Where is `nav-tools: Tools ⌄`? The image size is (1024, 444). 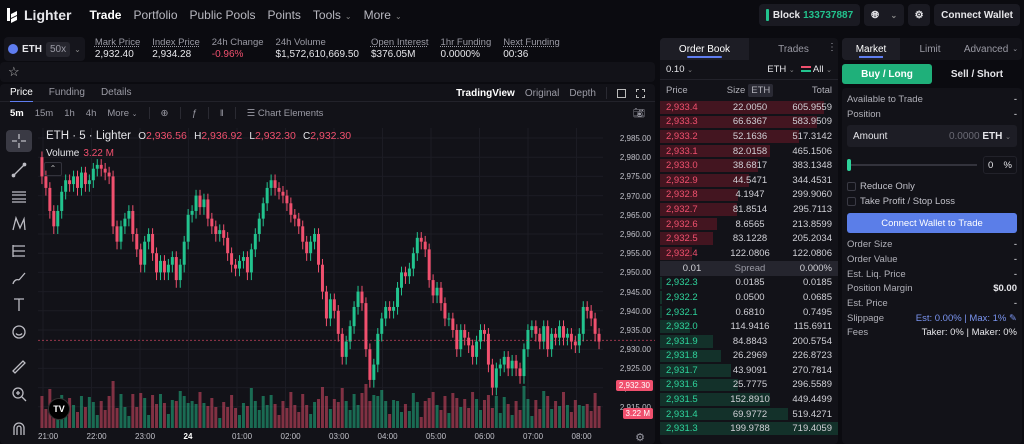 nav-tools: Tools ⌄ is located at coordinates (332, 15).